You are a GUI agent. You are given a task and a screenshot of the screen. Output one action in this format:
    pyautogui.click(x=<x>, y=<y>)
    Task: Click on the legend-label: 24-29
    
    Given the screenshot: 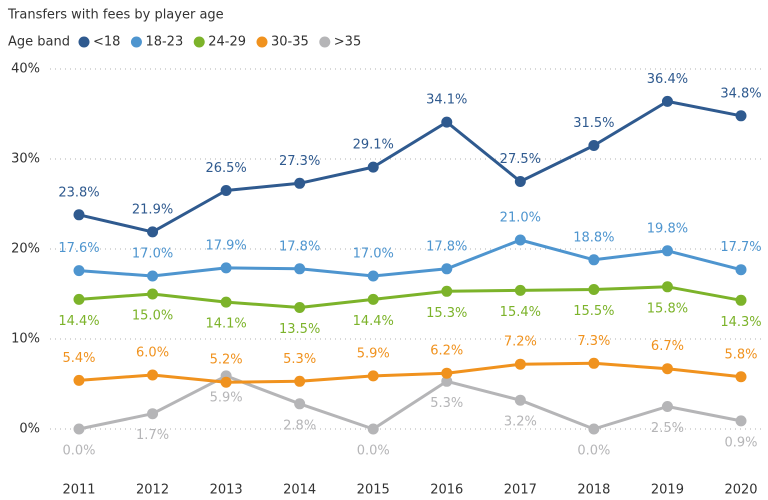 What is the action you would take?
    pyautogui.click(x=227, y=42)
    